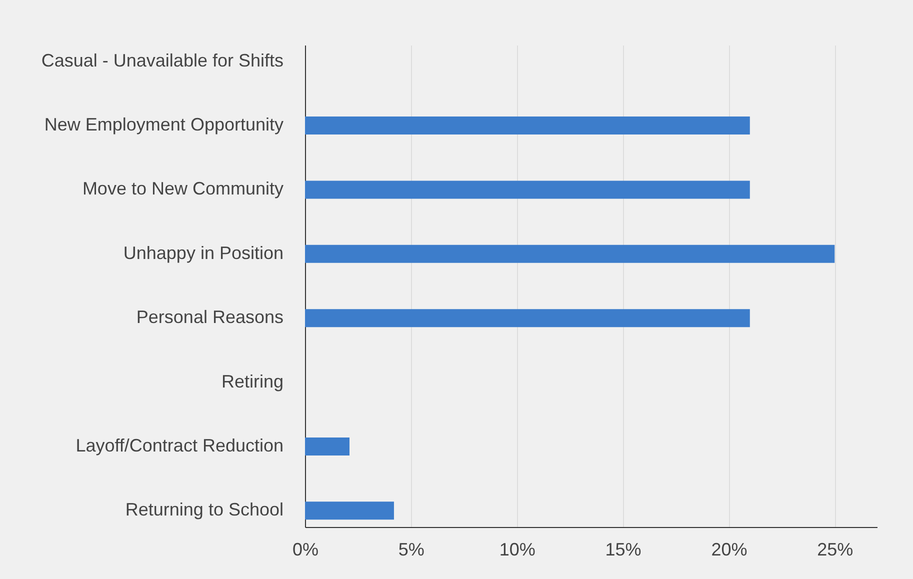 The height and width of the screenshot is (579, 913). Describe the element at coordinates (623, 550) in the screenshot. I see `x-tick-label: 15%` at that location.